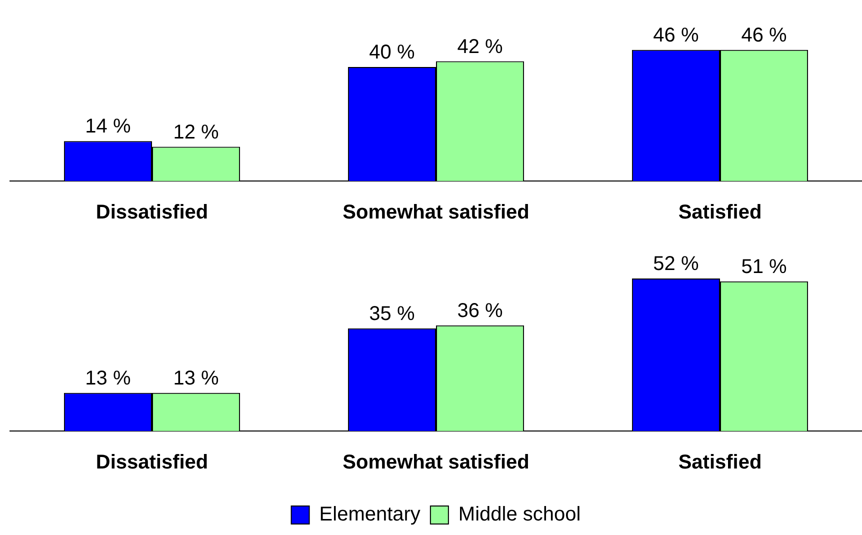 The image size is (862, 535). Describe the element at coordinates (764, 267) in the screenshot. I see `data-label: 51 %` at that location.